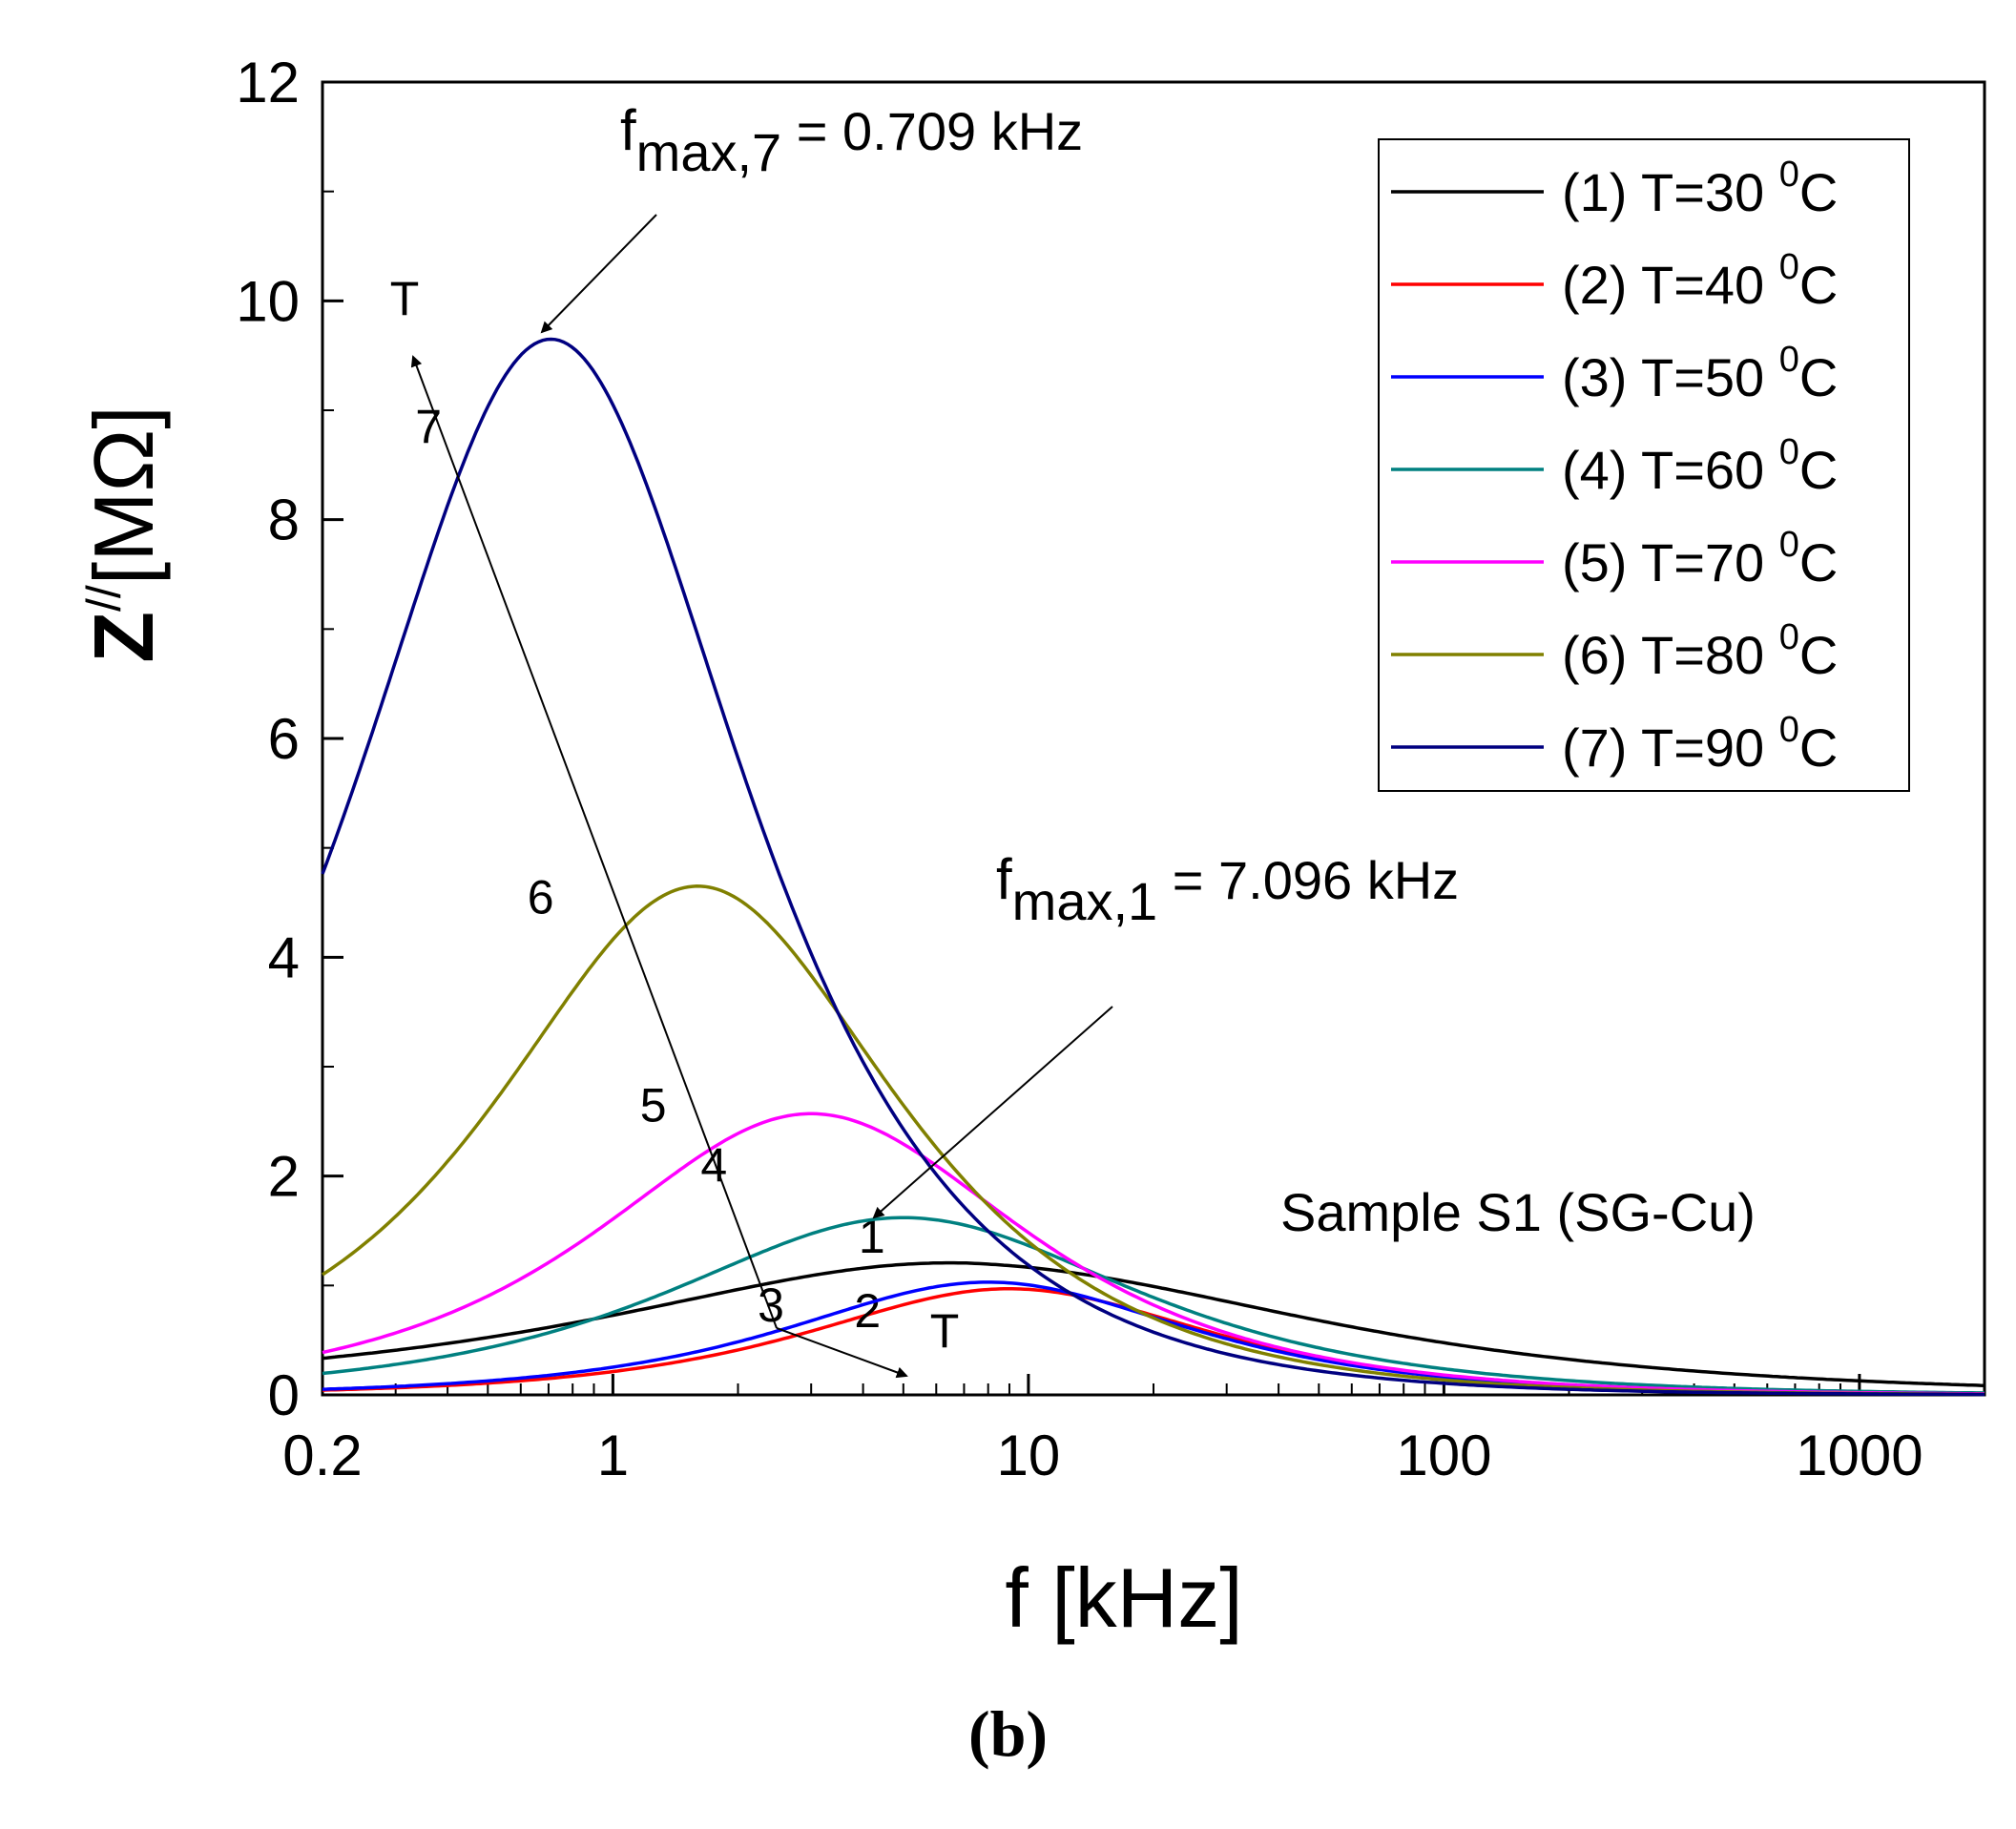 The height and width of the screenshot is (1829, 2016). Describe the element at coordinates (1008, 1733) in the screenshot. I see `panel-label: (b)` at that location.